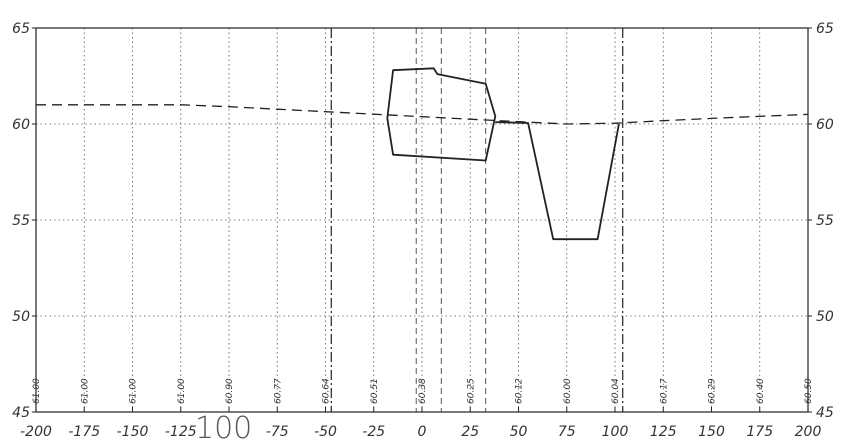 This screenshot has width=845, height=442. What do you see at coordinates (325, 432) in the screenshot?
I see `x-tick-label: -50` at bounding box center [325, 432].